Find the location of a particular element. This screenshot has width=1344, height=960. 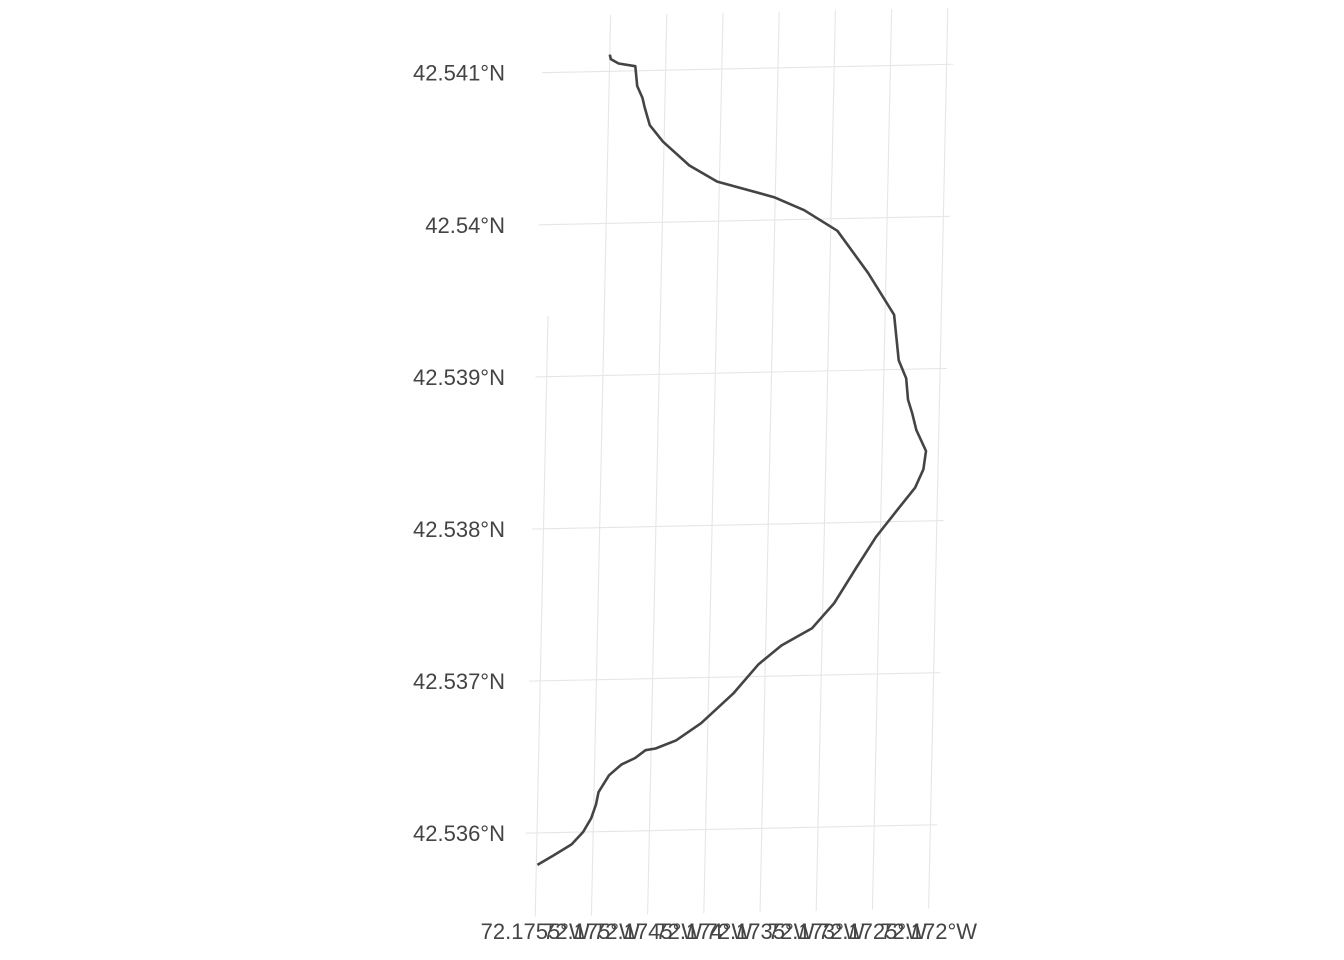

longitude-tick-label: 72.175°W is located at coordinates (591, 931).